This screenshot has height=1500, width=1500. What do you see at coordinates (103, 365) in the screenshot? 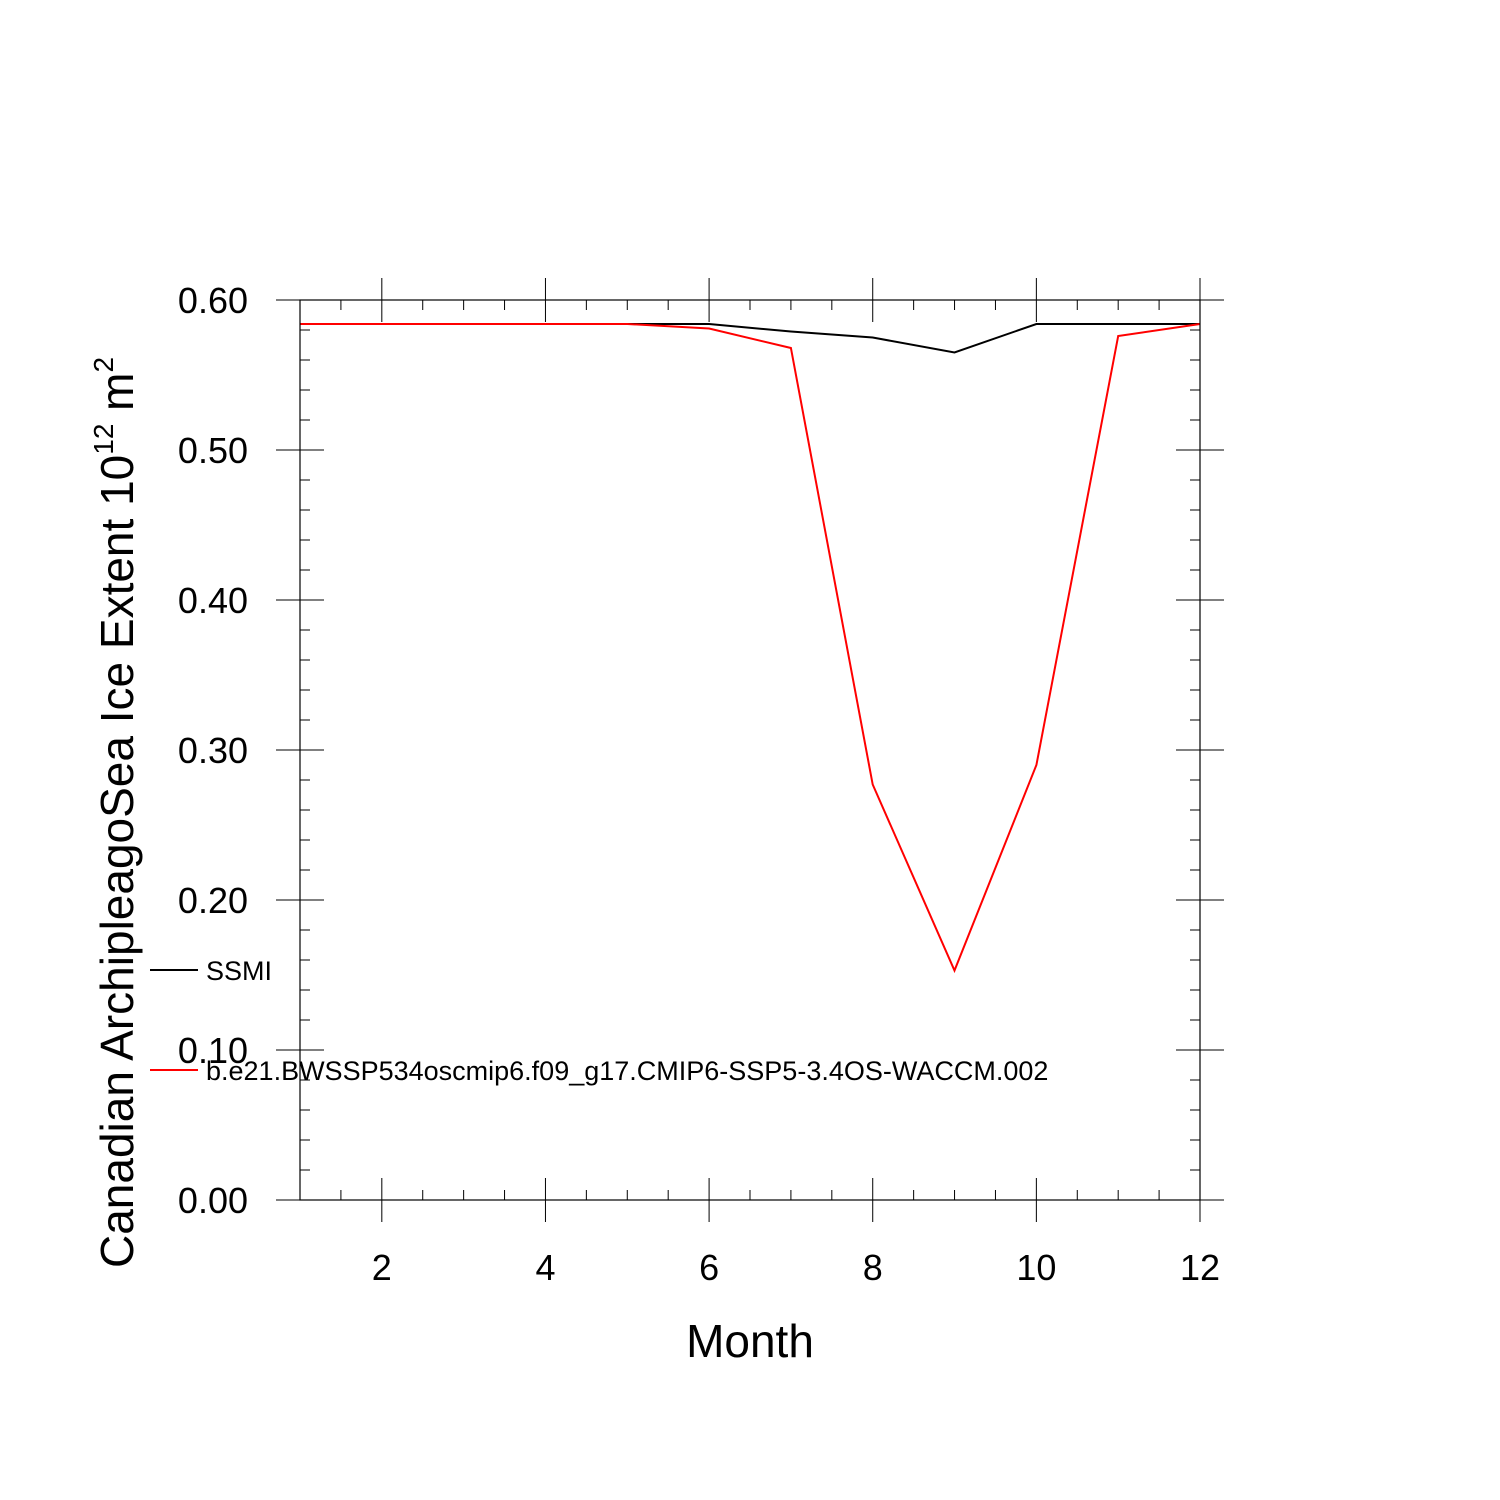
I see `y-axis-label-unit-exponent: 2` at bounding box center [103, 365].